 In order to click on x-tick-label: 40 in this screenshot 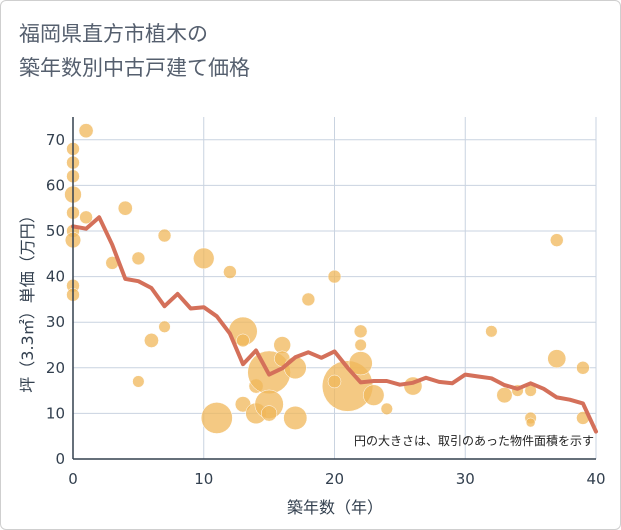, I will do `click(595, 479)`.